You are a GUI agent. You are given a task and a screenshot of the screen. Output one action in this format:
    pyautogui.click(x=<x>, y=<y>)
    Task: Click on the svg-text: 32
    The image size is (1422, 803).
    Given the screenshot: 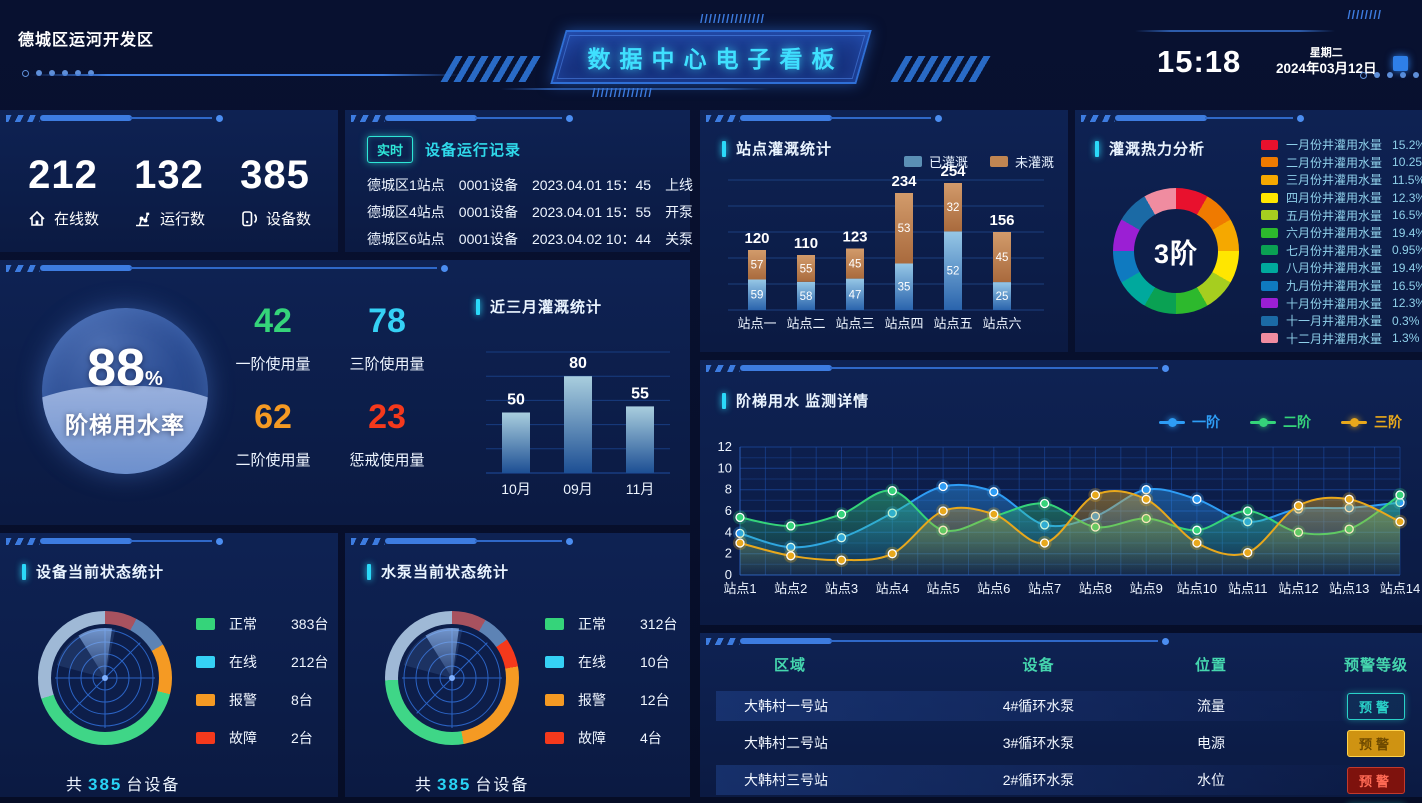 What is the action you would take?
    pyautogui.click(x=953, y=208)
    